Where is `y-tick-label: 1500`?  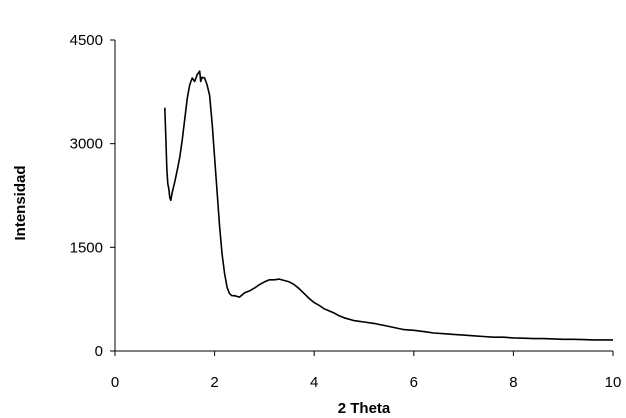 y-tick-label: 1500 is located at coordinates (86, 247).